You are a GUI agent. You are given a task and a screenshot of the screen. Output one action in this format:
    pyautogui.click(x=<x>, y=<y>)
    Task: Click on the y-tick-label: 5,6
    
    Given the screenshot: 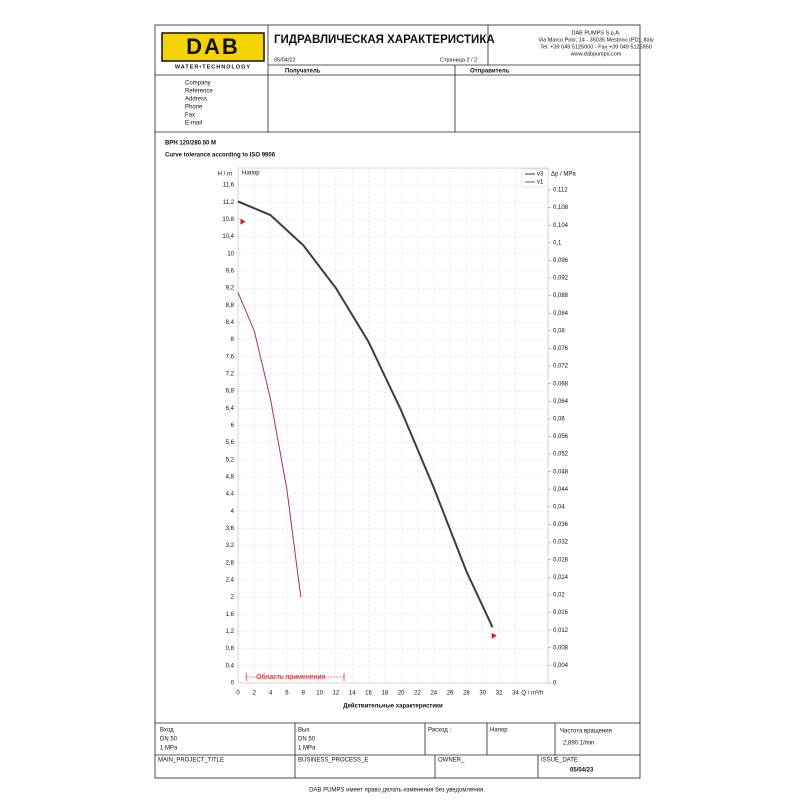 What is the action you would take?
    pyautogui.click(x=230, y=443)
    